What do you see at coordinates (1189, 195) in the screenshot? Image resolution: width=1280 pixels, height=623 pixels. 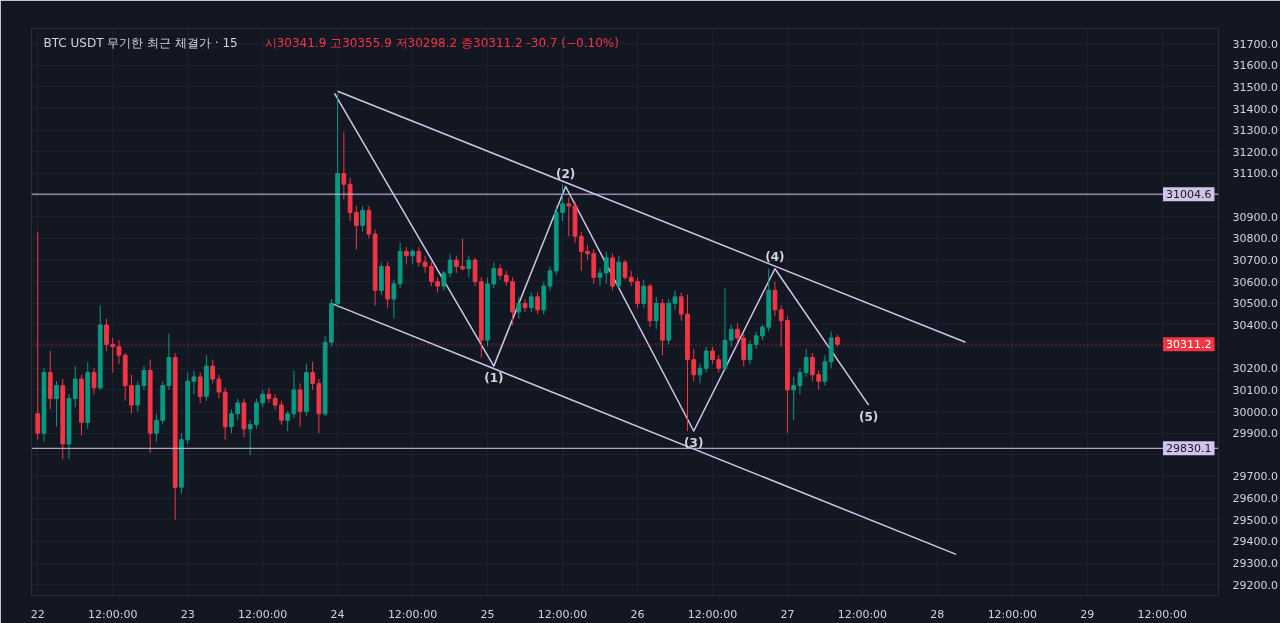 I see `ref-line-label: 31004.6` at bounding box center [1189, 195].